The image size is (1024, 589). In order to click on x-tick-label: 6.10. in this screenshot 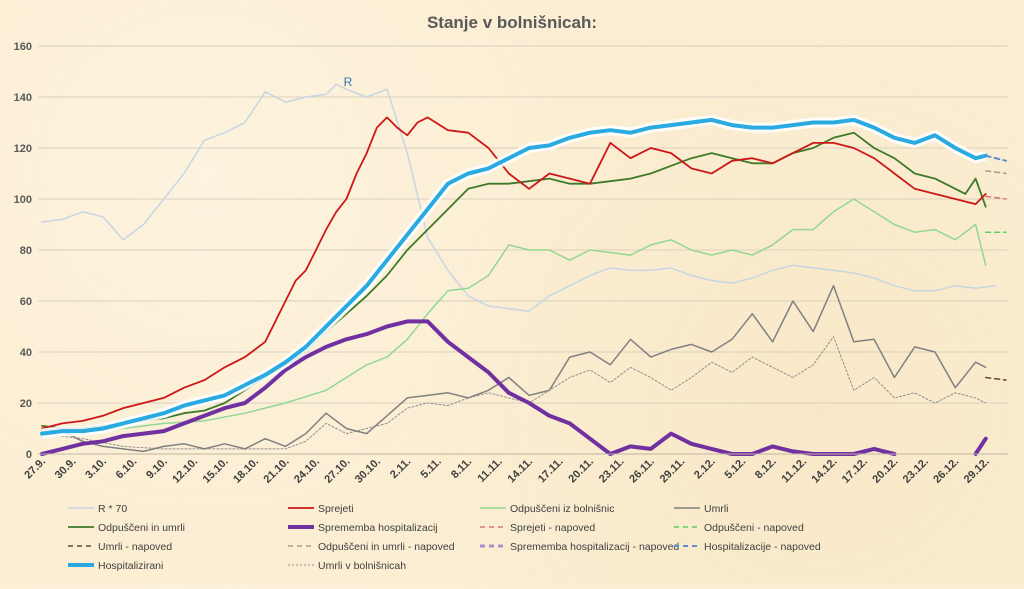, I will do `click(127, 469)`.